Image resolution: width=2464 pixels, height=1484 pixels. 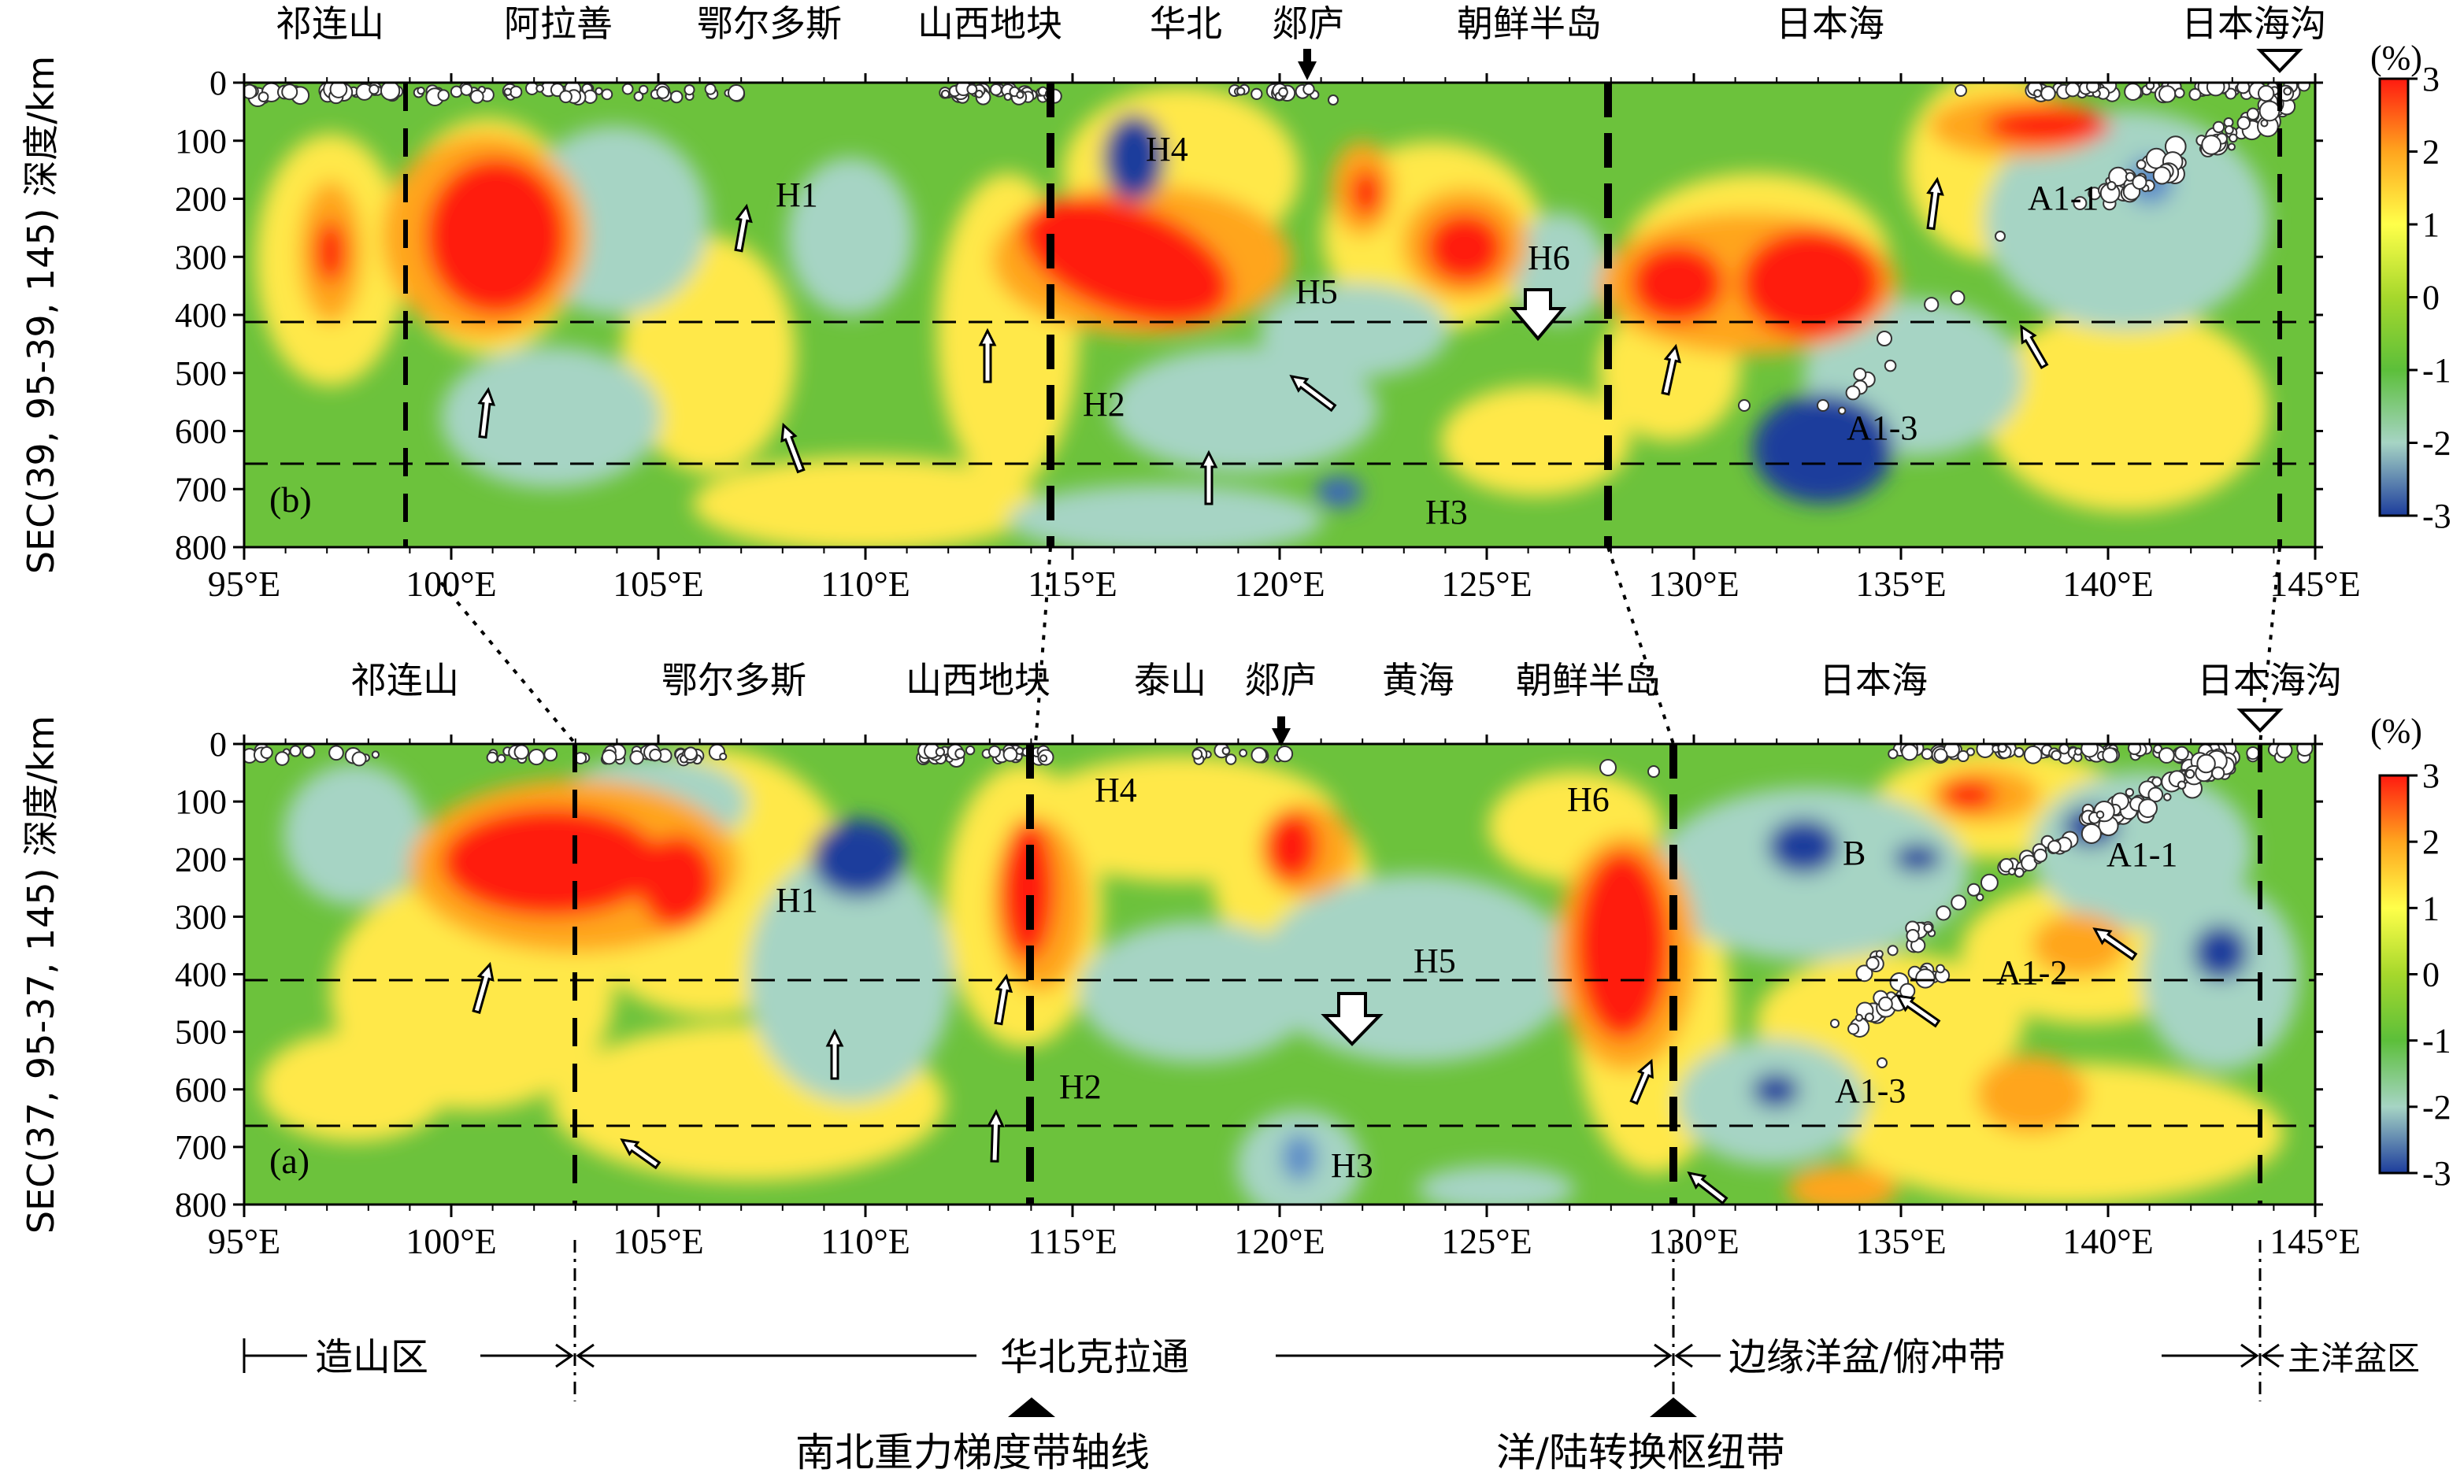 What do you see at coordinates (2436, 444) in the screenshot?
I see `colorbar-tick-label: -2` at bounding box center [2436, 444].